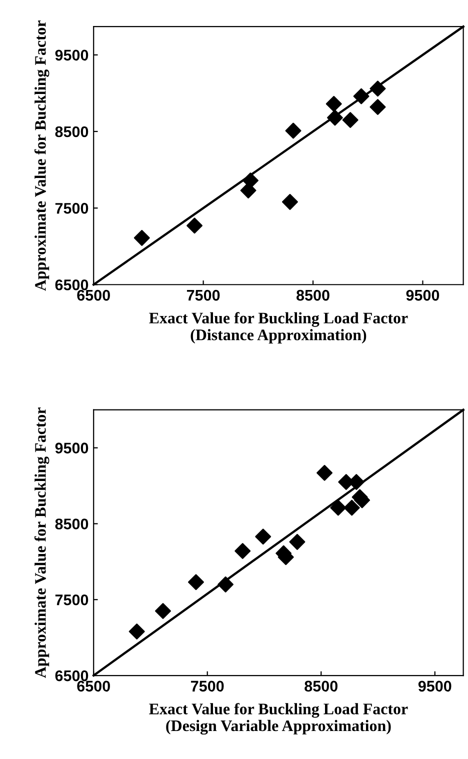 The height and width of the screenshot is (759, 468). What do you see at coordinates (278, 718) in the screenshot?
I see `x-axis-title: Exact Value for Buckling Load Factor (Design Variable Approximation)` at bounding box center [278, 718].